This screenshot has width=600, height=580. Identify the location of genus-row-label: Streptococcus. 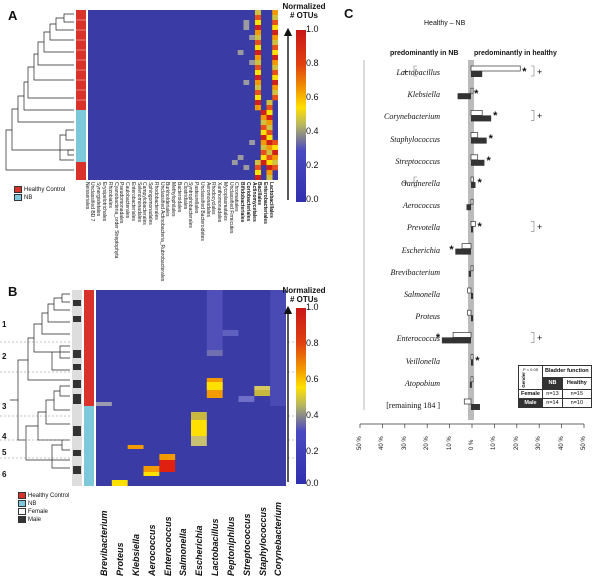
(417, 161).